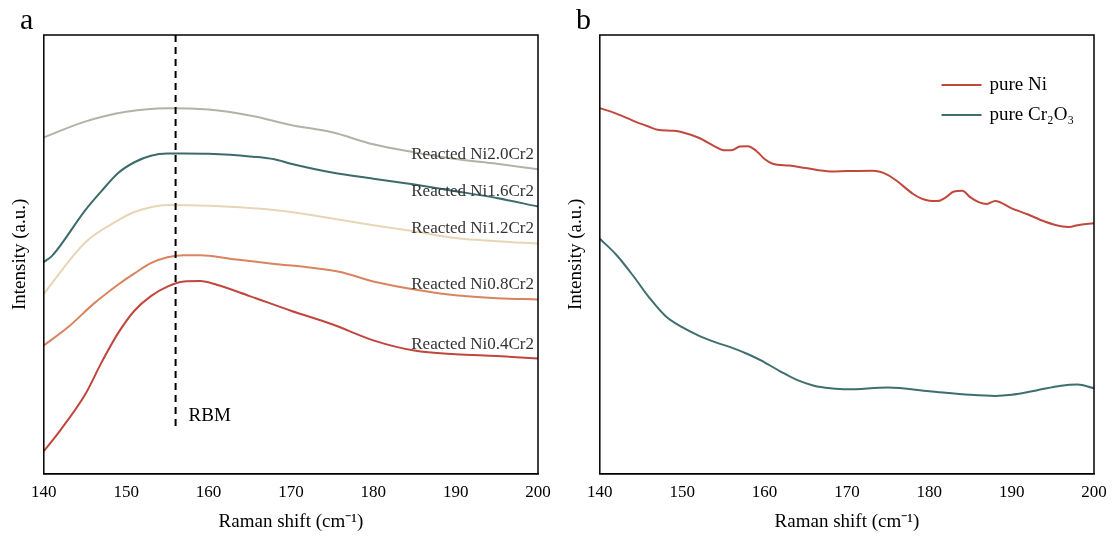 The width and height of the screenshot is (1113, 537). What do you see at coordinates (1031, 113) in the screenshot?
I see `legend-label: pure Cr₂O₃` at bounding box center [1031, 113].